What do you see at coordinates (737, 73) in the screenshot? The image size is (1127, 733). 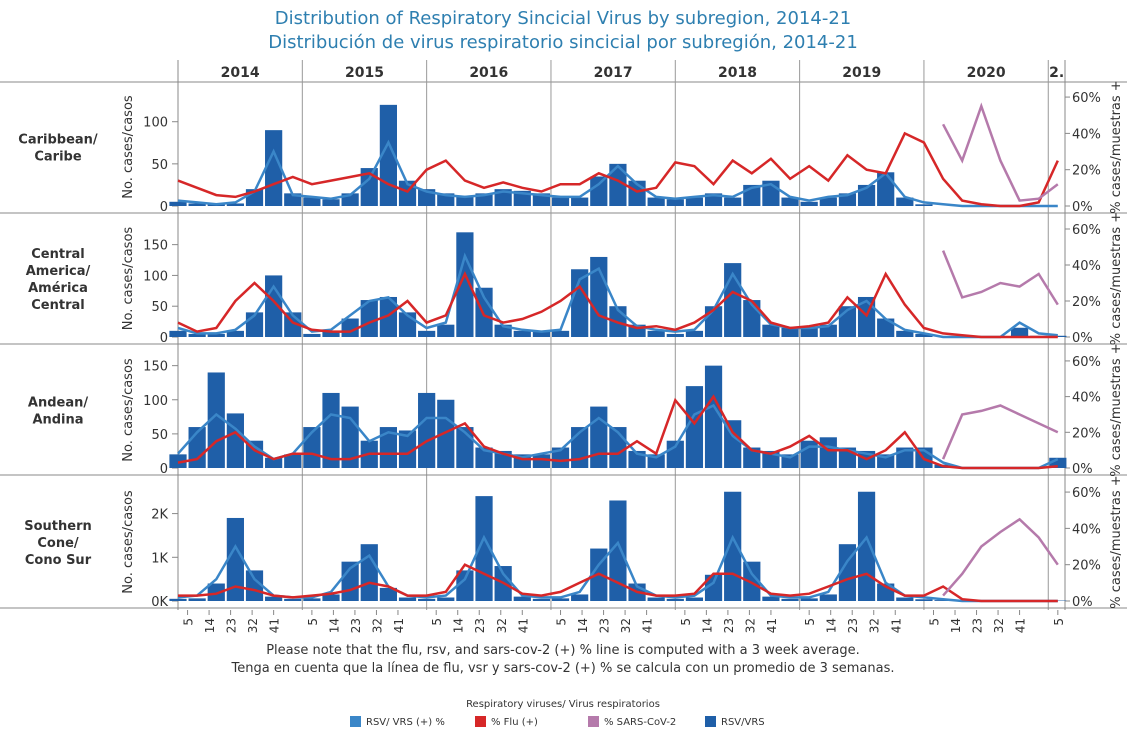 I see `year-label: 2018` at bounding box center [737, 73].